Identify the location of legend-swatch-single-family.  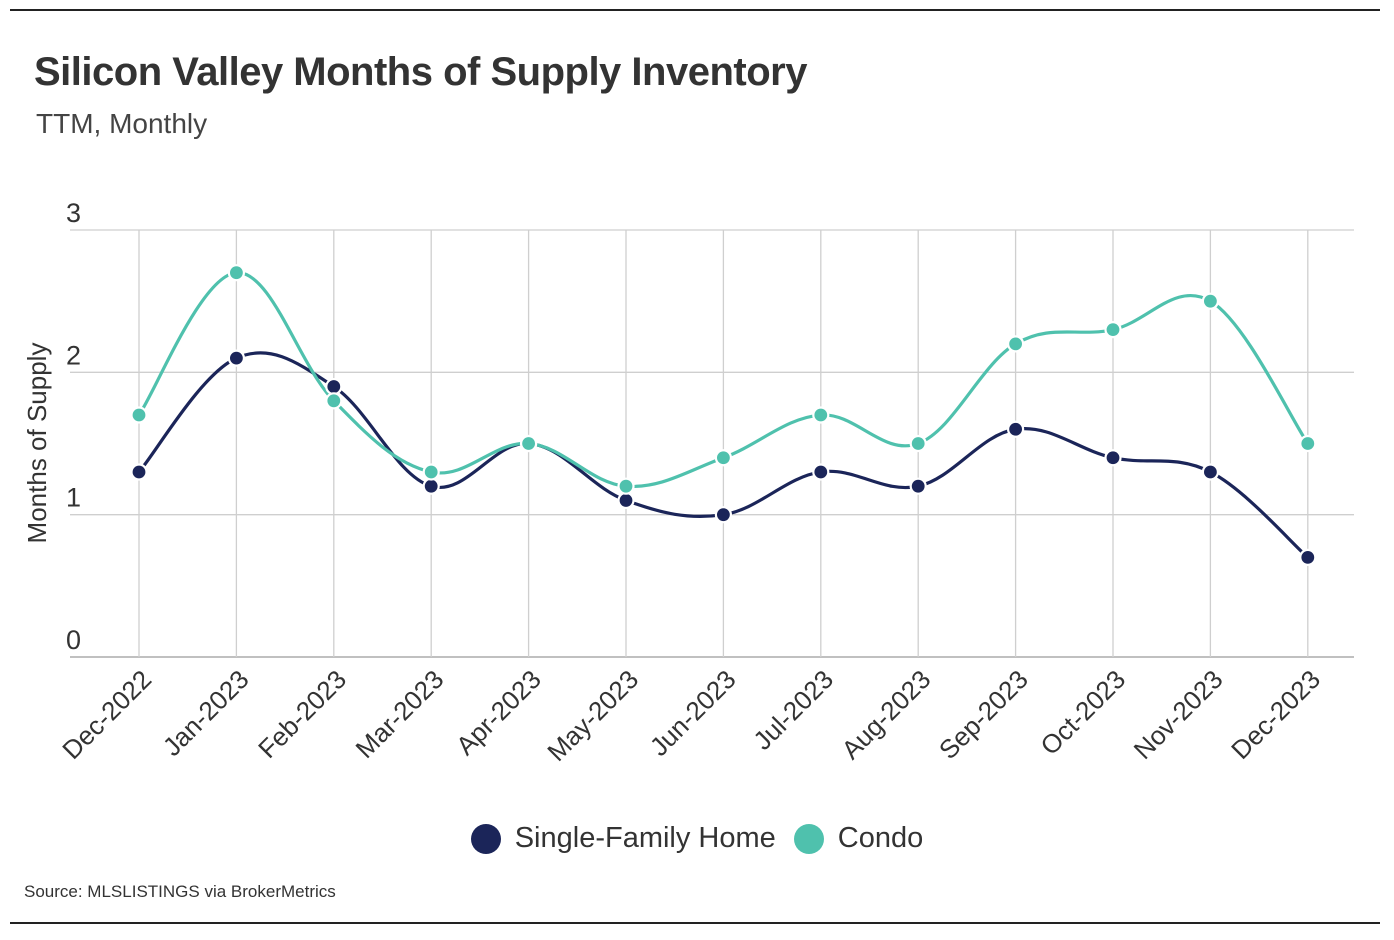
(485, 838).